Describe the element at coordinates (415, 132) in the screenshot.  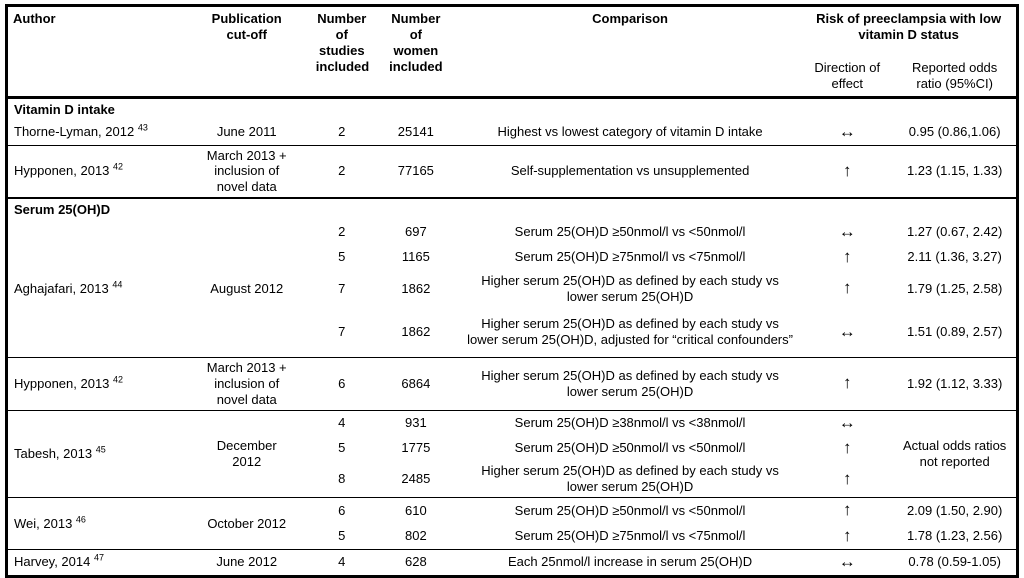
I see `cell-num-women: 25141` at that location.